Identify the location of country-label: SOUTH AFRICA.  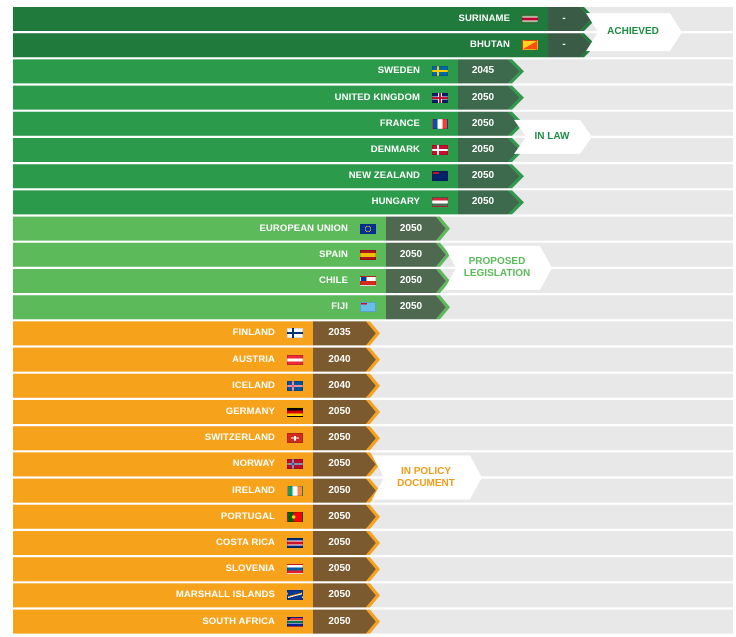
(238, 621).